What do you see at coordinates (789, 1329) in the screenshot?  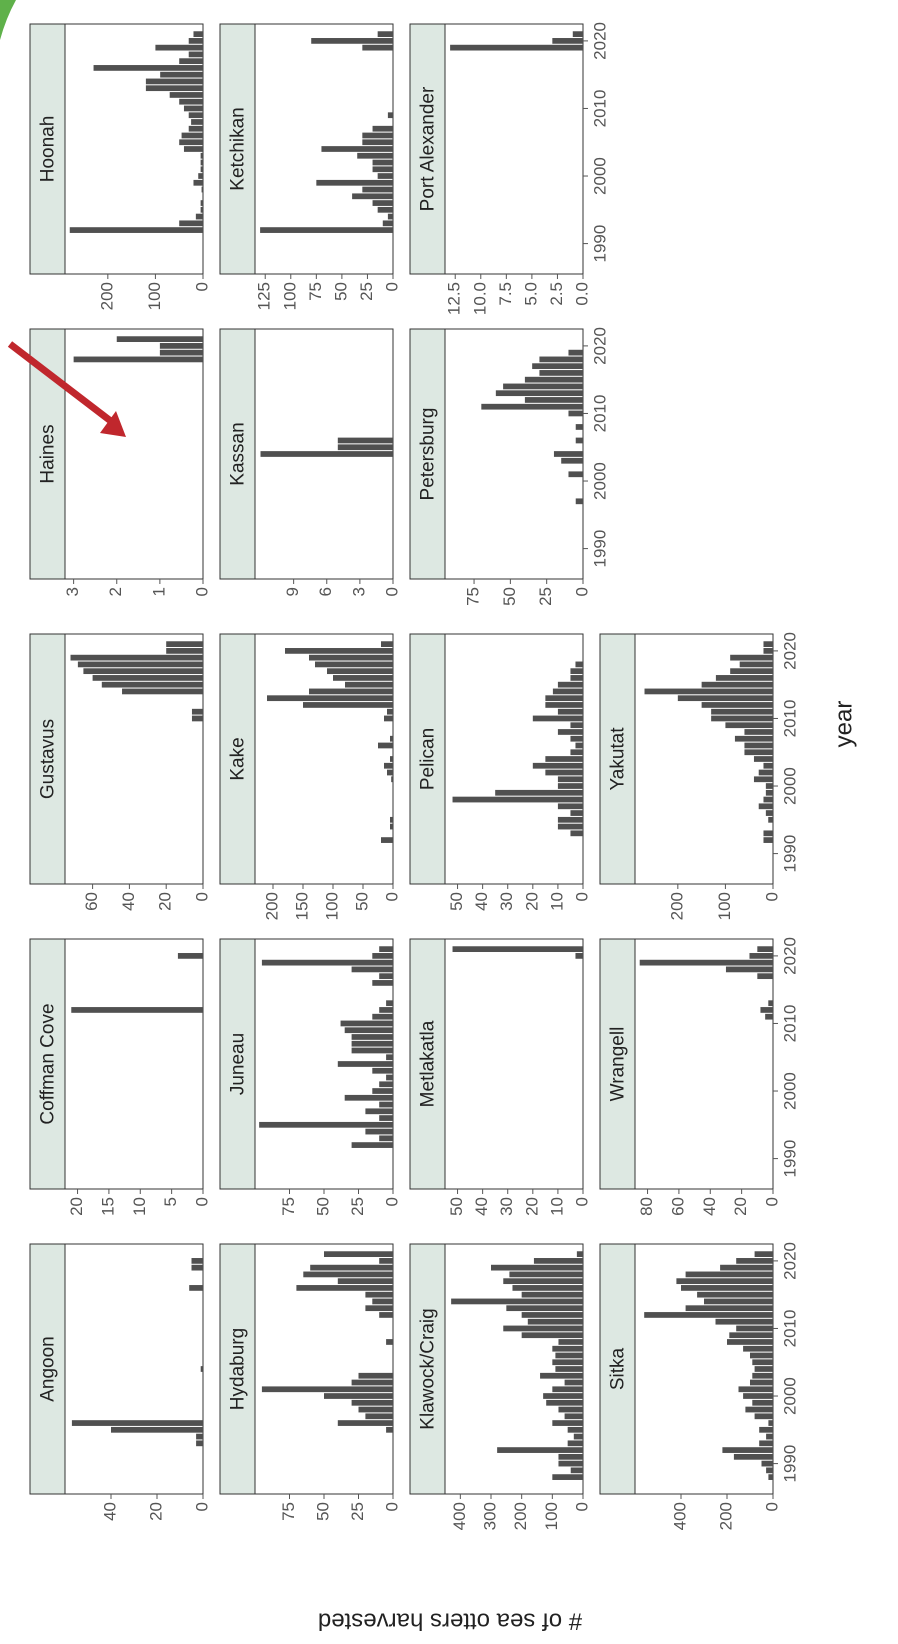 I see `x-tick-label: 2010` at bounding box center [789, 1329].